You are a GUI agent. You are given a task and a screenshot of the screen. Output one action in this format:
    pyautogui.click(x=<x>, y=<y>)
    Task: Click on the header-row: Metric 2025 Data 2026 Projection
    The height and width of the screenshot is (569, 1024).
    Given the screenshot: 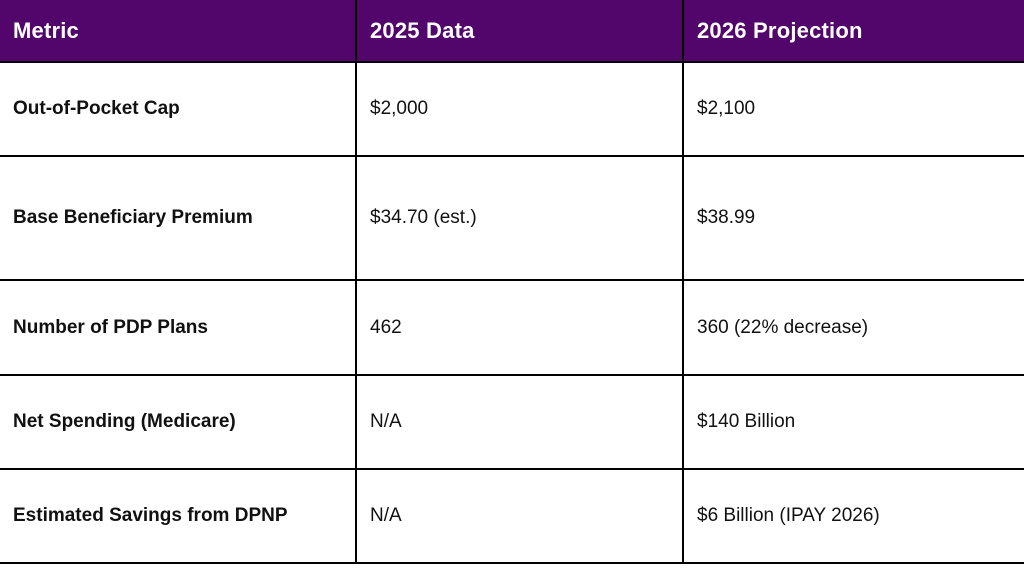 What is the action you would take?
    pyautogui.click(x=512, y=31)
    